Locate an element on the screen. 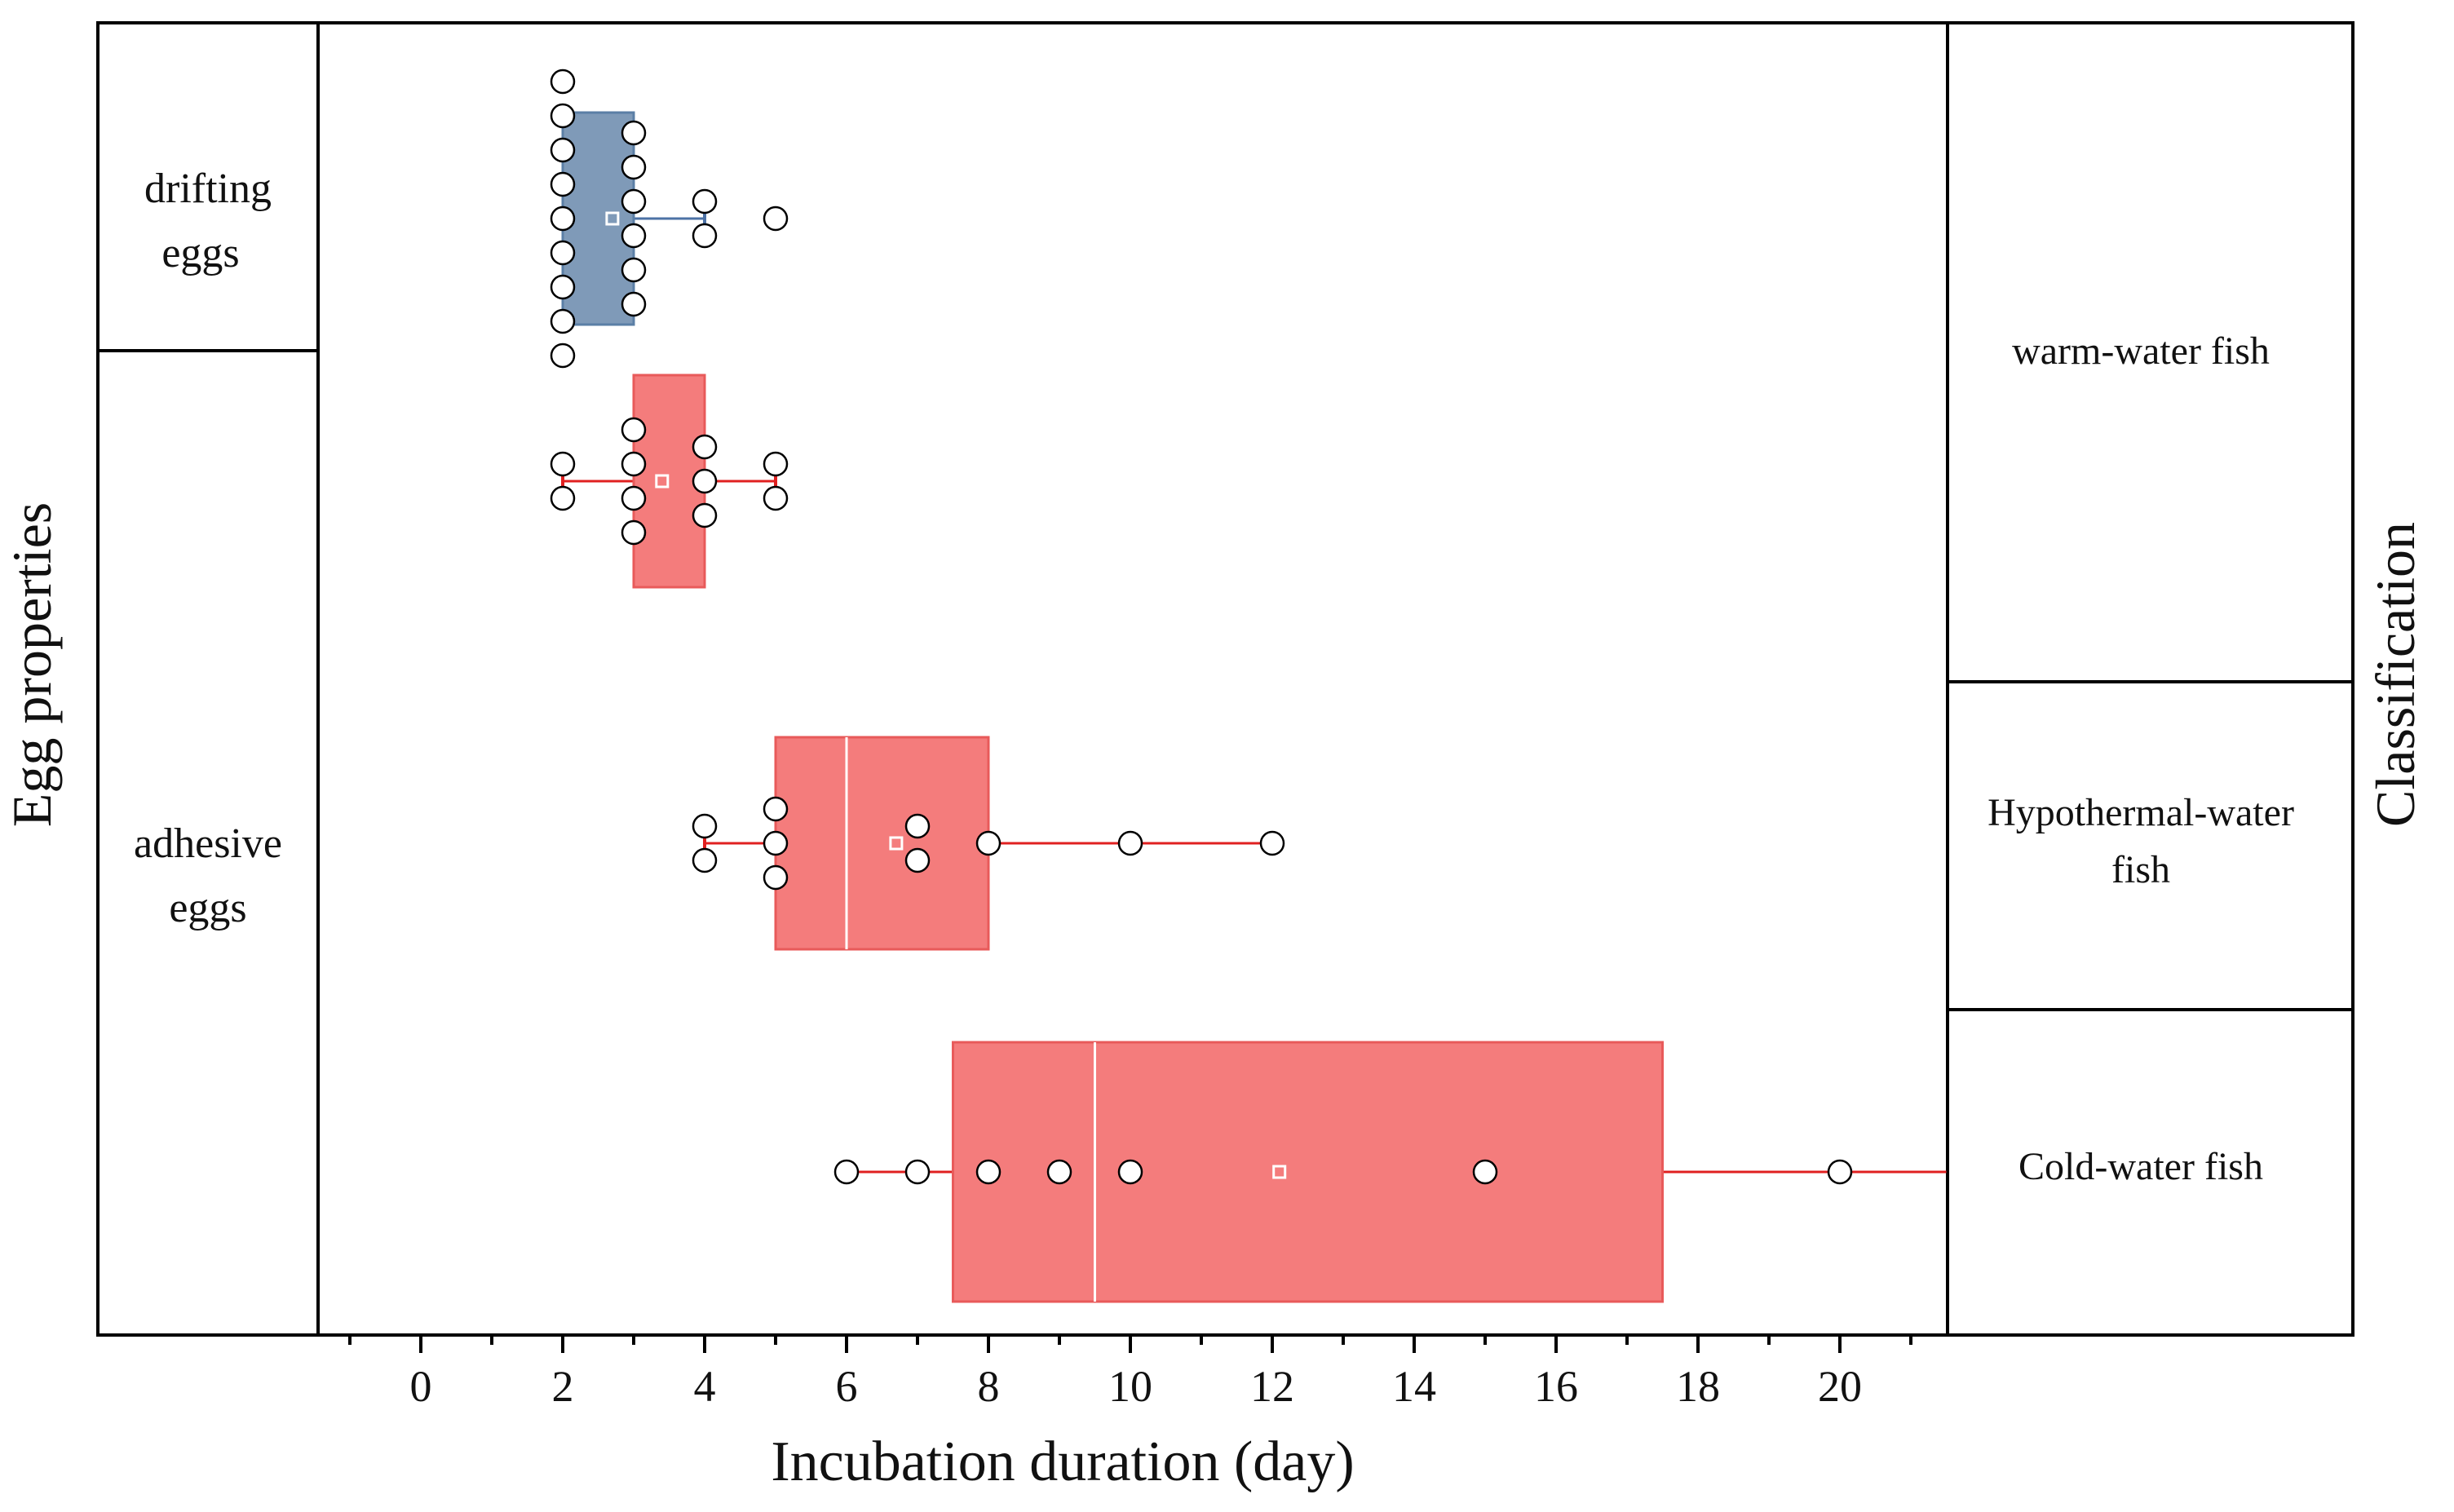 The image size is (2454, 1512). x-tick-label: 12 is located at coordinates (1272, 1386).